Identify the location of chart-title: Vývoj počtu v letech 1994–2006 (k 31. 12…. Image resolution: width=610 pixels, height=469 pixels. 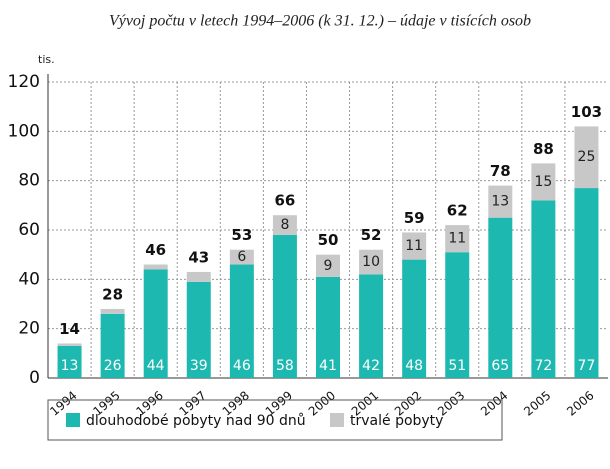
(320, 21).